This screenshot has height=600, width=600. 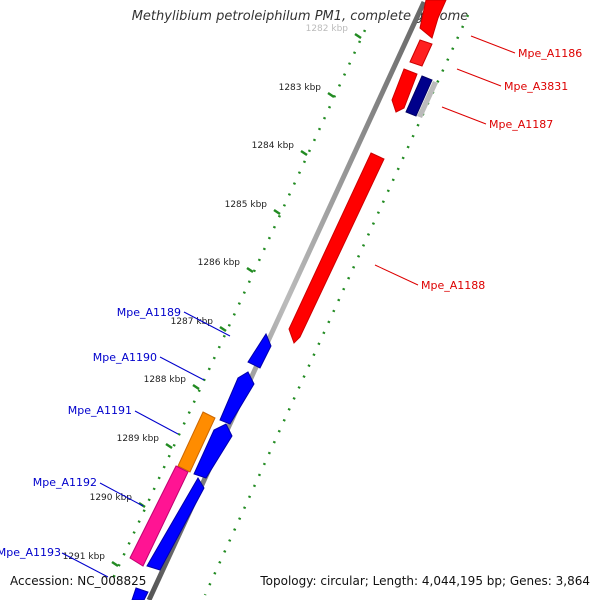 What do you see at coordinates (219, 263) in the screenshot?
I see `tick-label: 1286 kbp` at bounding box center [219, 263].